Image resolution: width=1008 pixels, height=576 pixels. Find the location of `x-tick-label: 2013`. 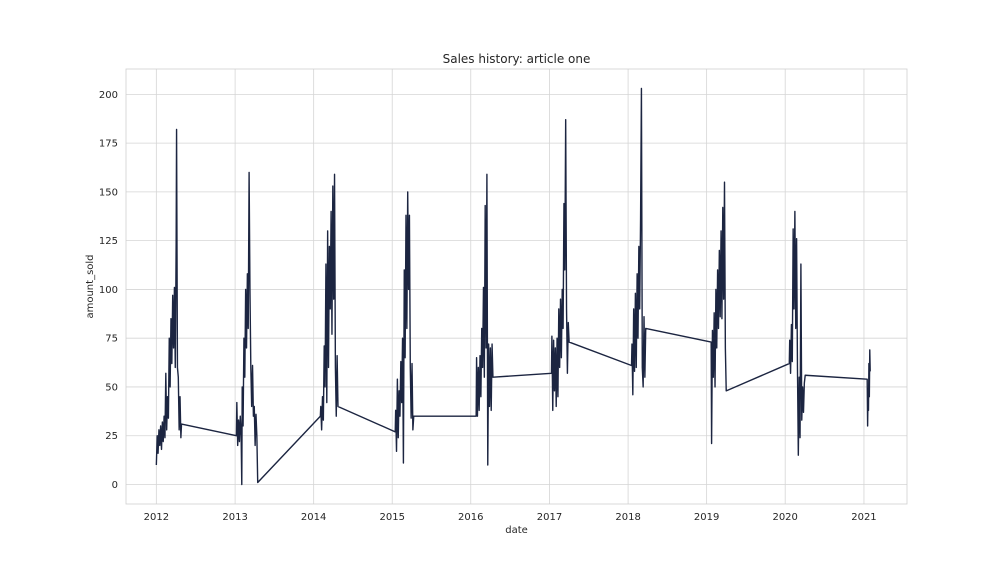

x-tick-label: 2013 is located at coordinates (234, 517).